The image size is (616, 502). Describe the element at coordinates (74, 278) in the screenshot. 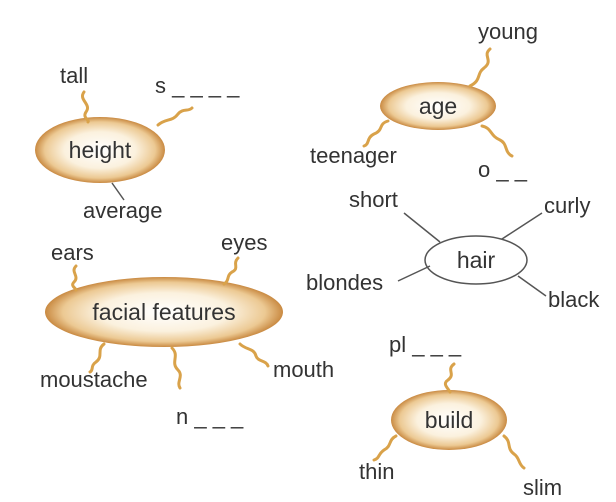

I see `facial-features-ears-connector` at that location.